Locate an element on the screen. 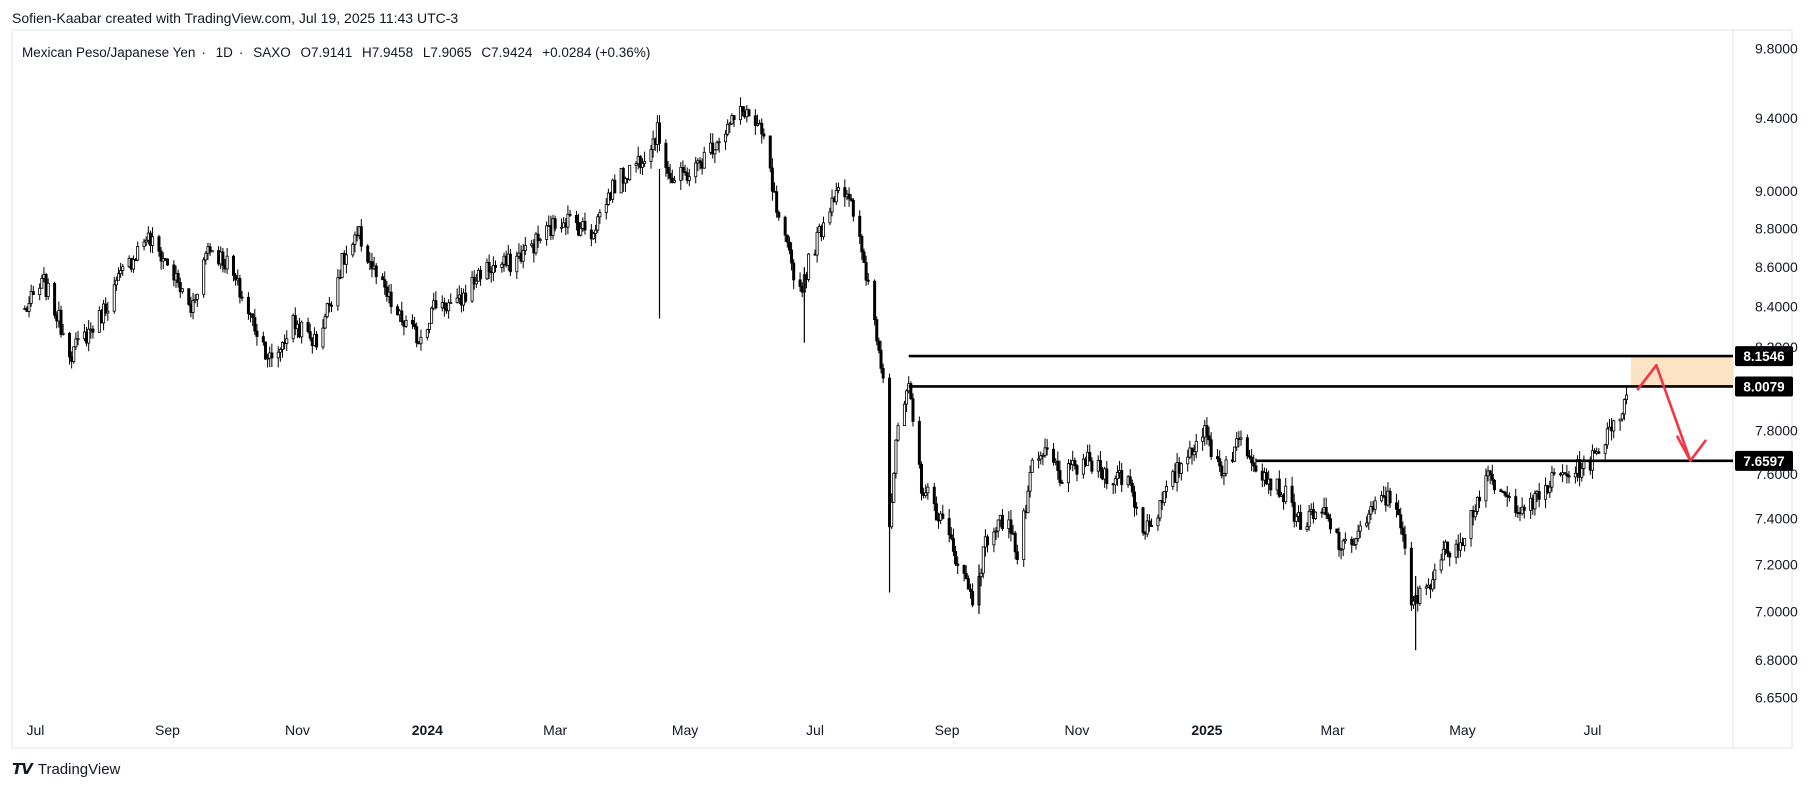  price-tick-label: 9.4000 is located at coordinates (1776, 118).